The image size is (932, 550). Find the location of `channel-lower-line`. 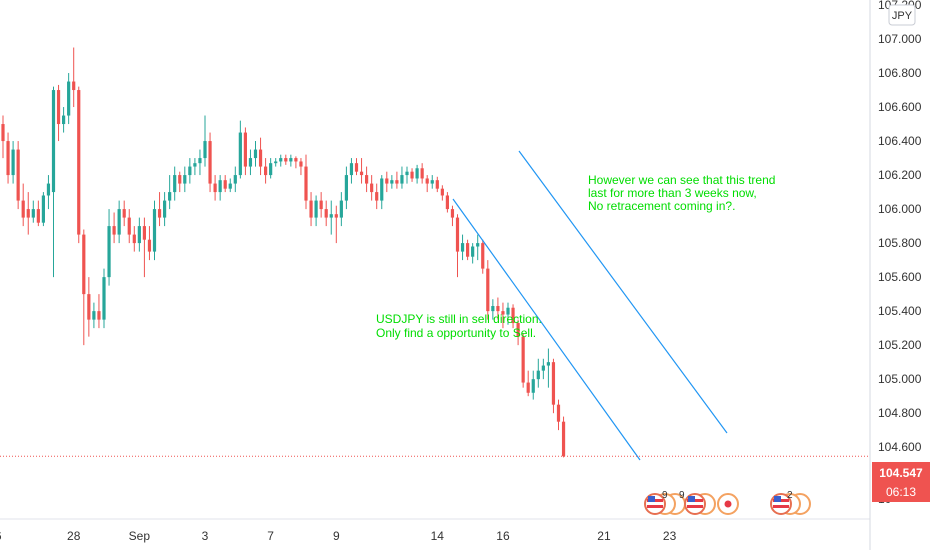

channel-lower-line is located at coordinates (546, 329).